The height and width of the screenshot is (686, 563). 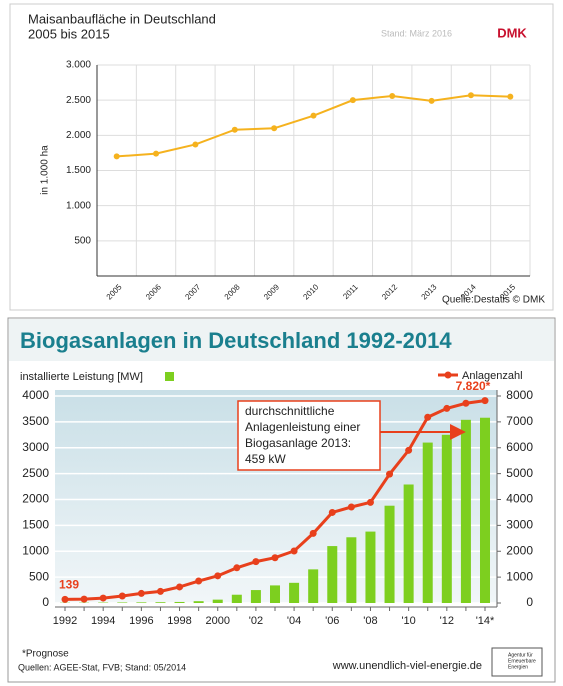 What do you see at coordinates (35, 421) in the screenshot?
I see `y-tick-label: 3500` at bounding box center [35, 421].